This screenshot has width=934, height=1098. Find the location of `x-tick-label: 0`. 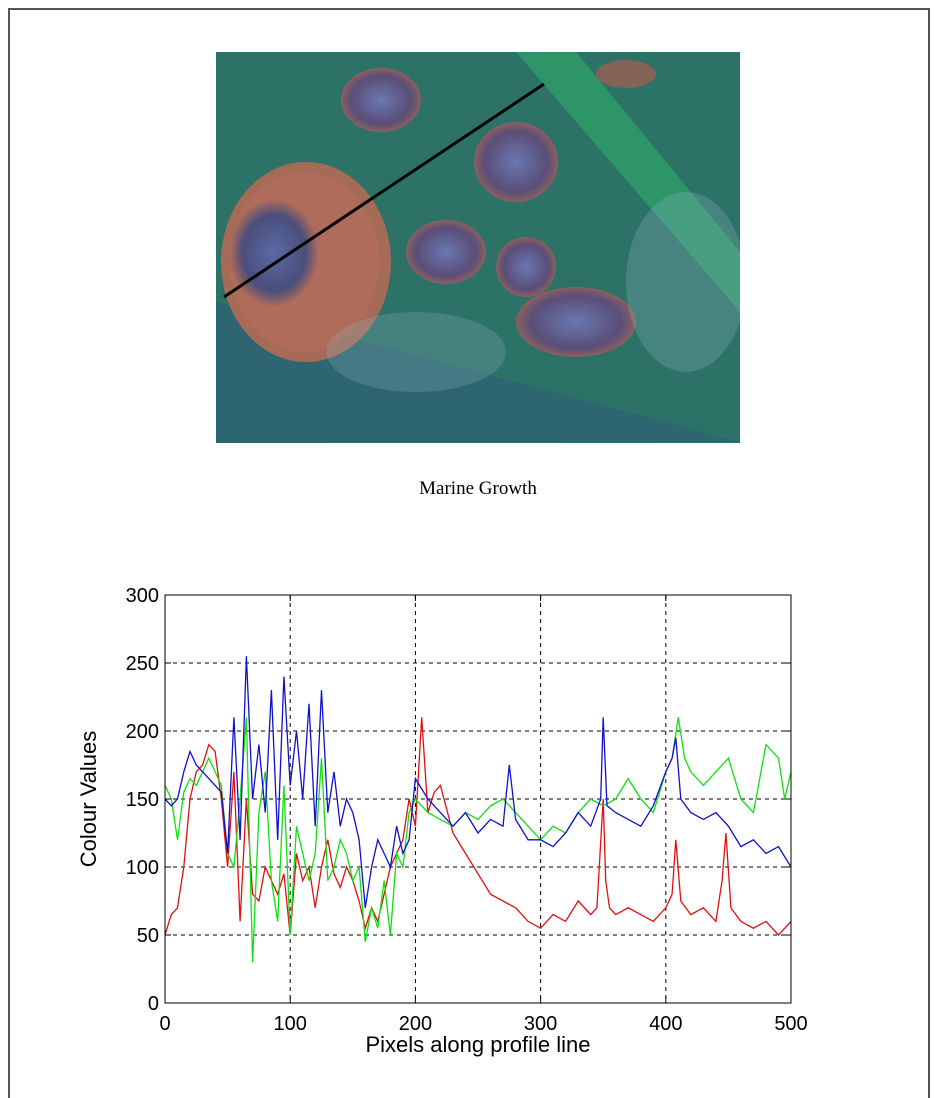

x-tick-label: 0 is located at coordinates (164, 1024).